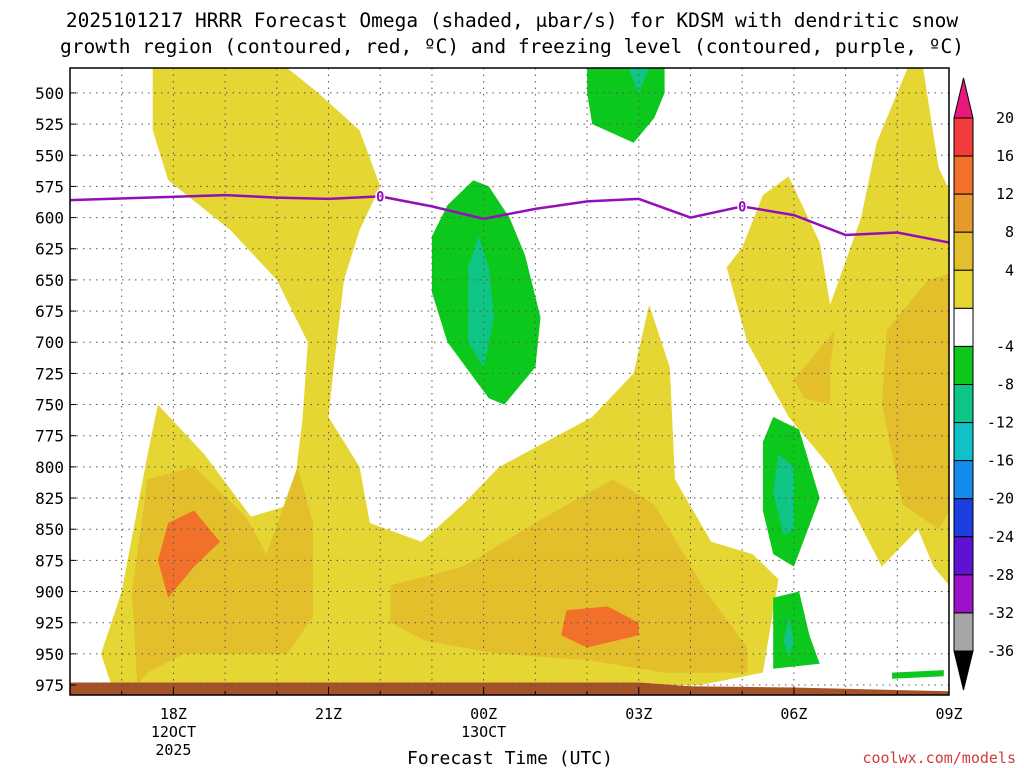  I want to click on y-tick-label-525: 525, so click(49, 124).